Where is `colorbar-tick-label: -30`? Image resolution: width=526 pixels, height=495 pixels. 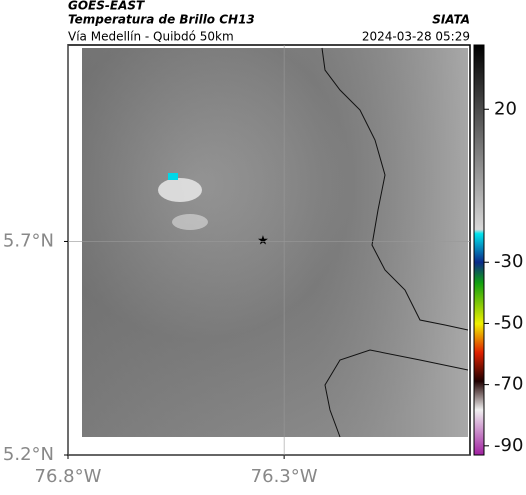
colorbar-tick-label: -30 is located at coordinates (508, 261).